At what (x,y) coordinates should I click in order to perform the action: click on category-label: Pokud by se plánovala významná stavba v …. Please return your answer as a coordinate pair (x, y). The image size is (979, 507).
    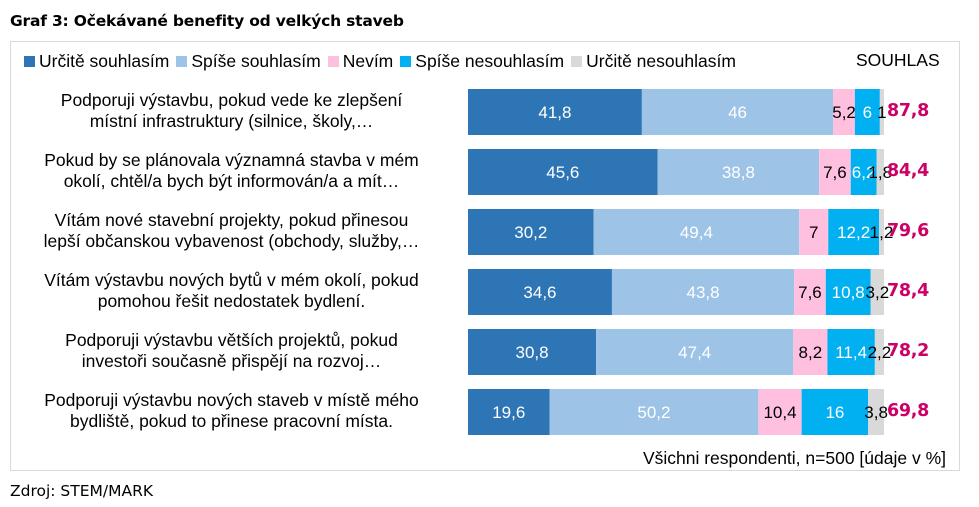
    Looking at the image, I should click on (231, 171).